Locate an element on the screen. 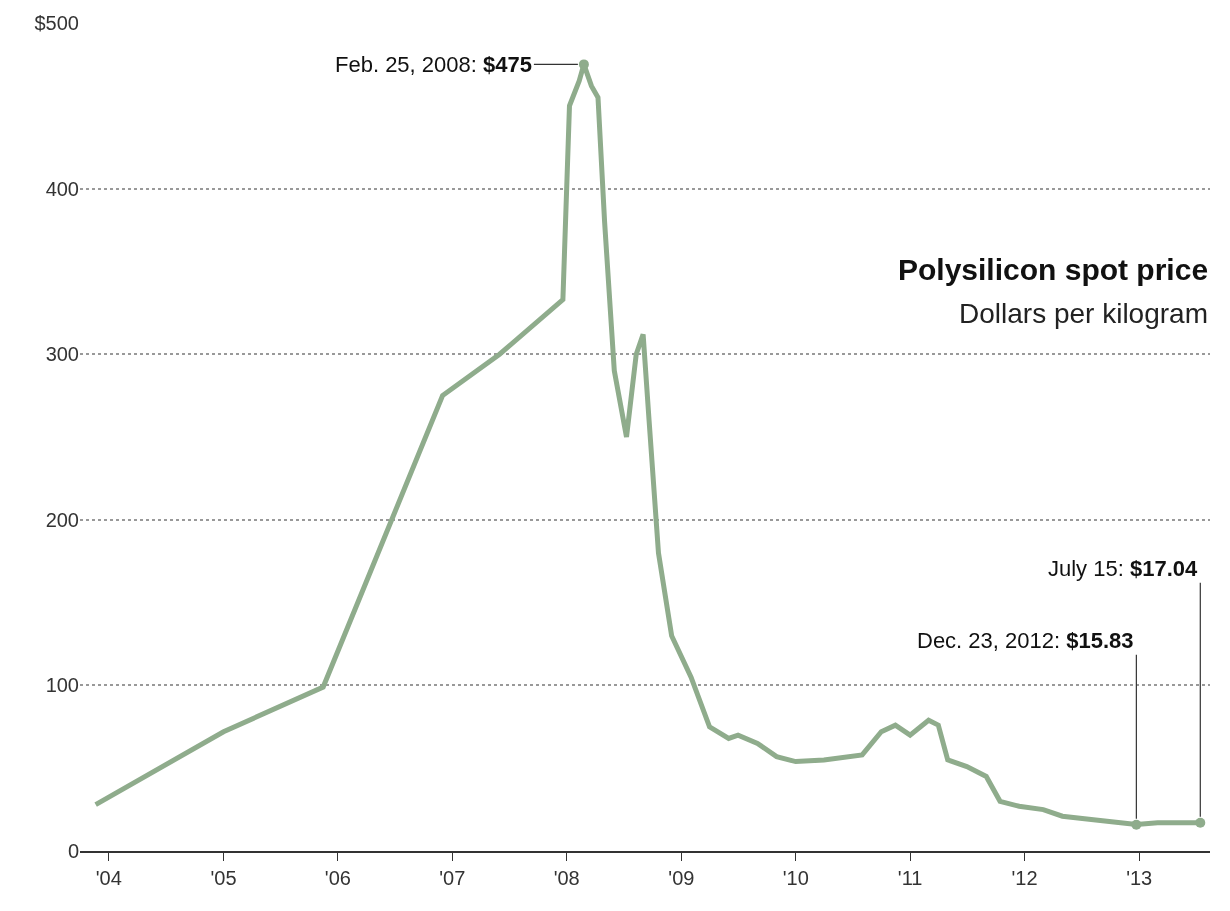 This screenshot has width=1230, height=911. x-tick-label: '07 is located at coordinates (452, 877).